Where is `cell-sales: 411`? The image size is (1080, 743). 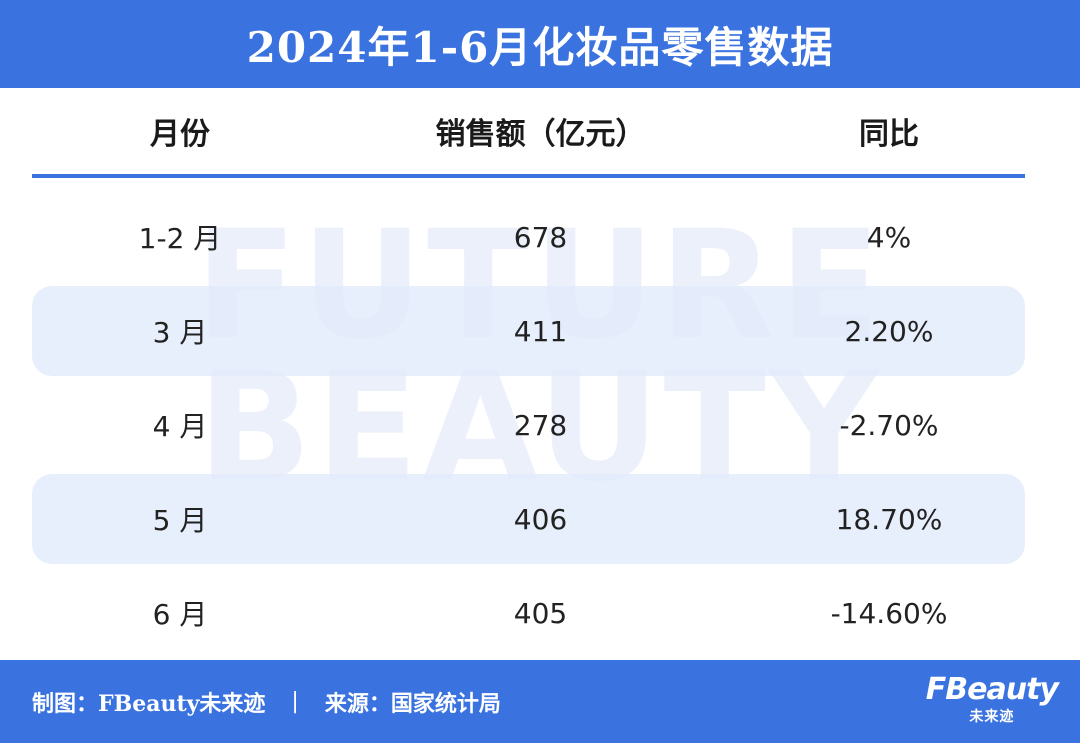
cell-sales: 411 is located at coordinates (540, 331).